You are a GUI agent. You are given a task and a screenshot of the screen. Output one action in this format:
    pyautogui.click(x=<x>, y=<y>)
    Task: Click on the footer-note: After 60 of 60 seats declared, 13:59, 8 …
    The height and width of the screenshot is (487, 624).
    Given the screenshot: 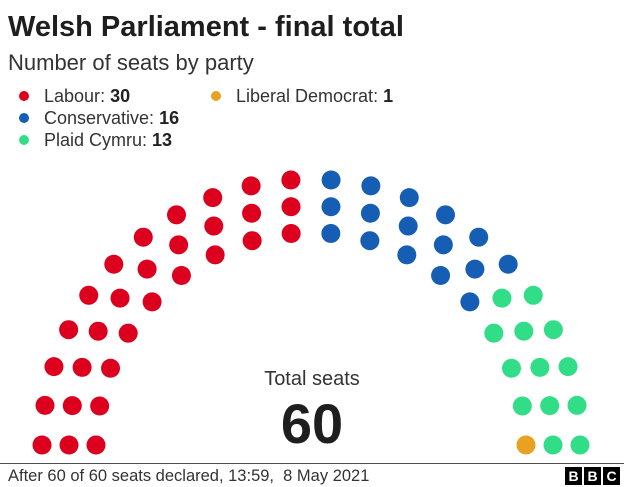 What is the action you would take?
    pyautogui.click(x=189, y=476)
    